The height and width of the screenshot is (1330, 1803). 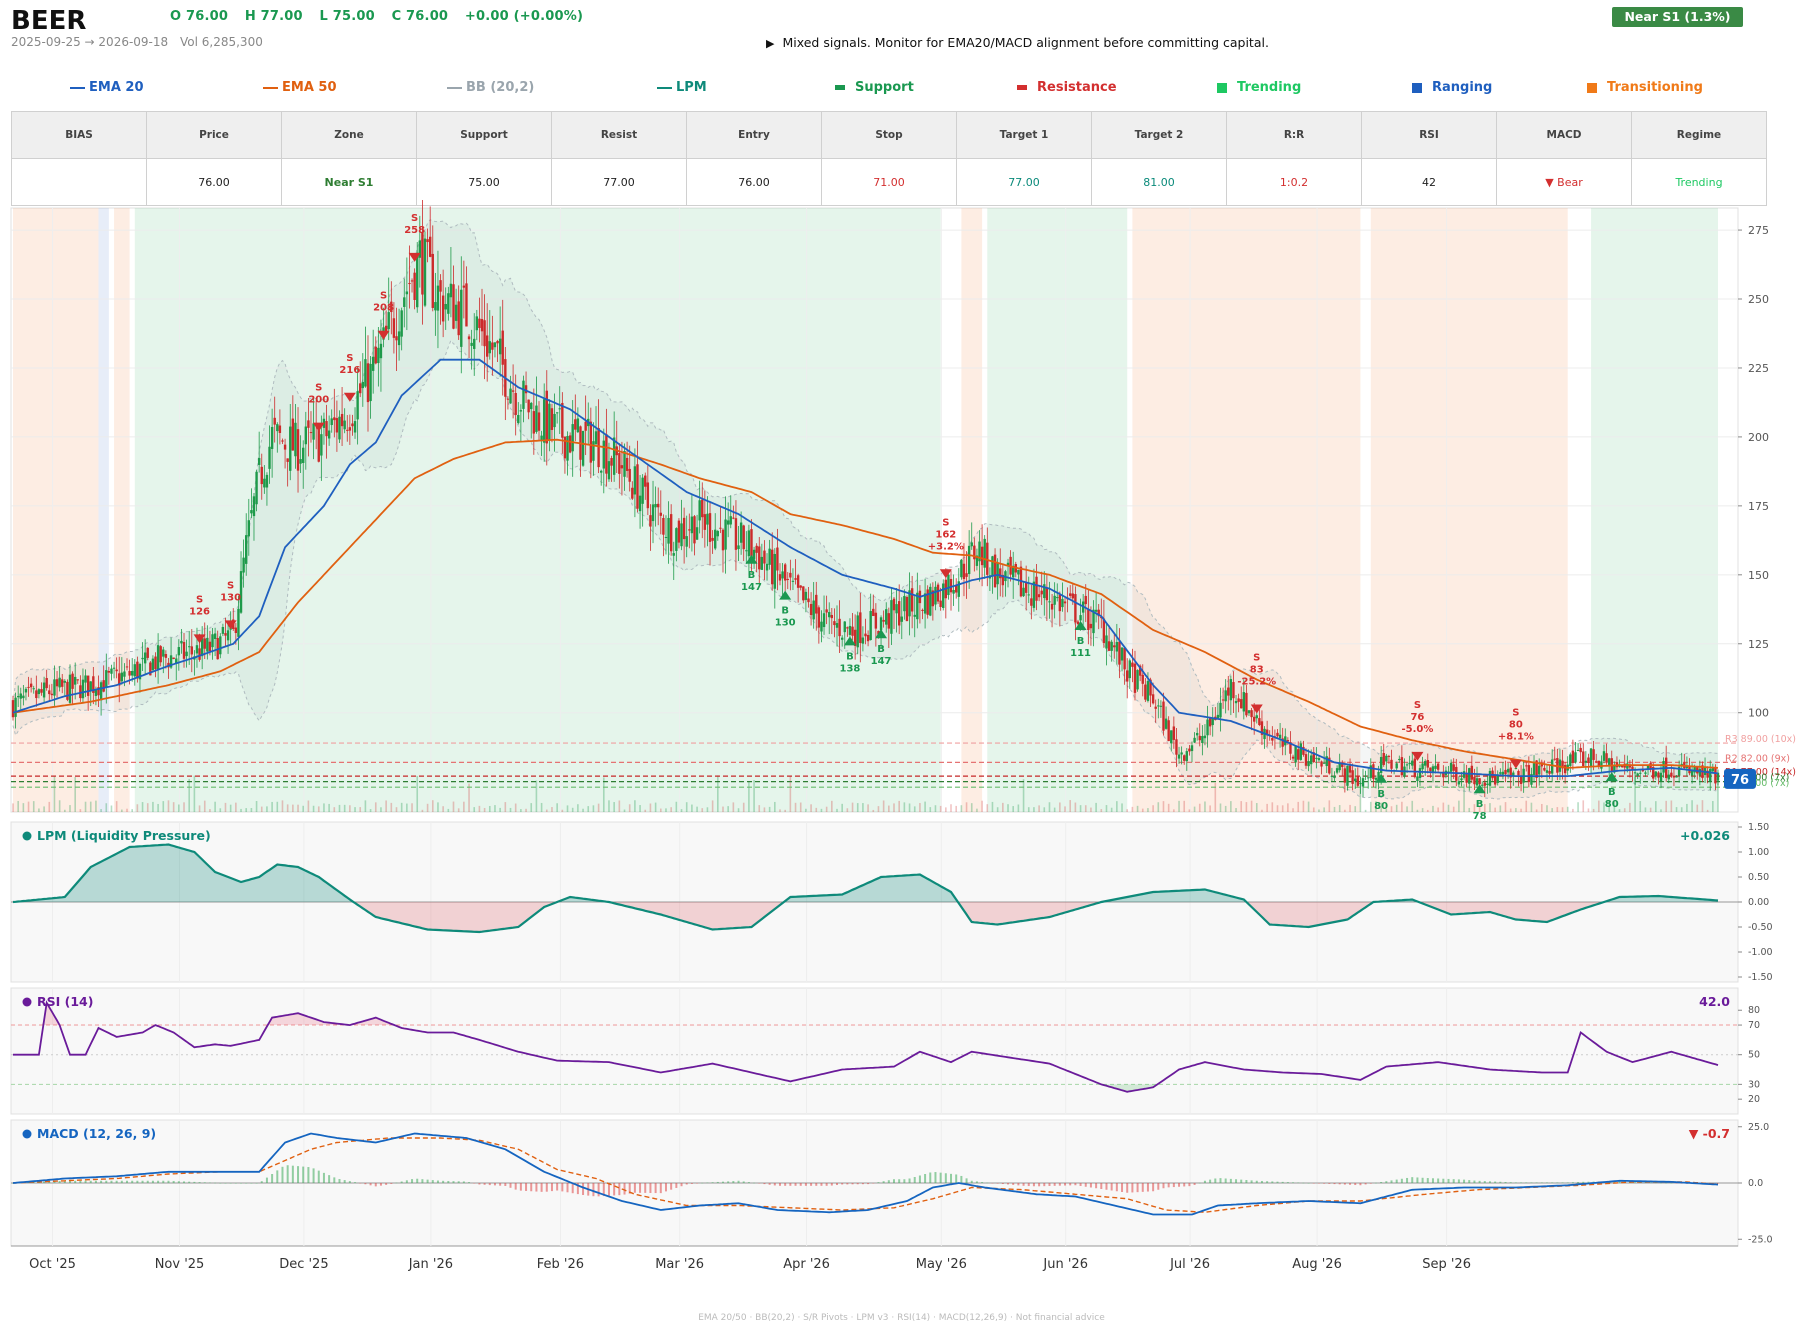 I want to click on macd-signal-line, so click(x=865, y=1175).